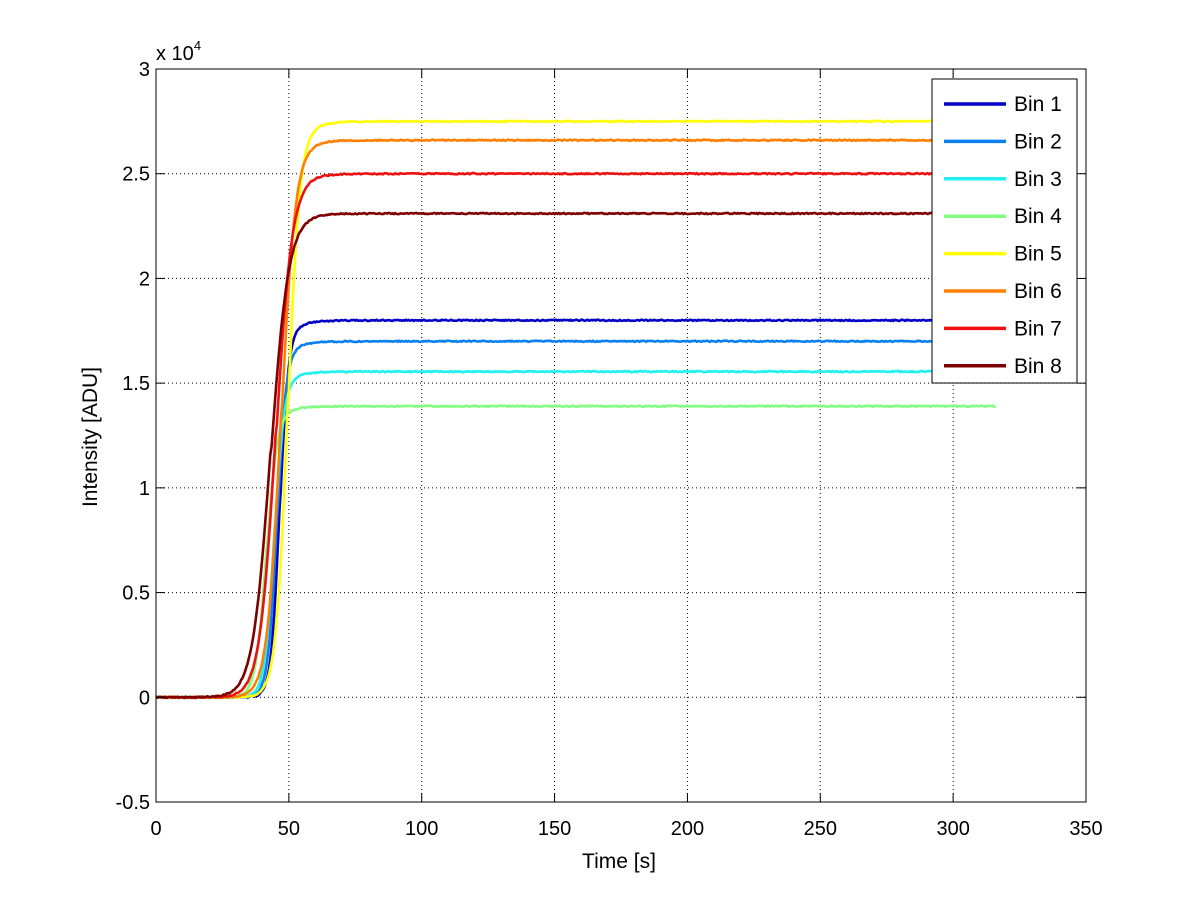 The width and height of the screenshot is (1200, 901). Describe the element at coordinates (144, 698) in the screenshot. I see `y-tick-label: 0` at that location.